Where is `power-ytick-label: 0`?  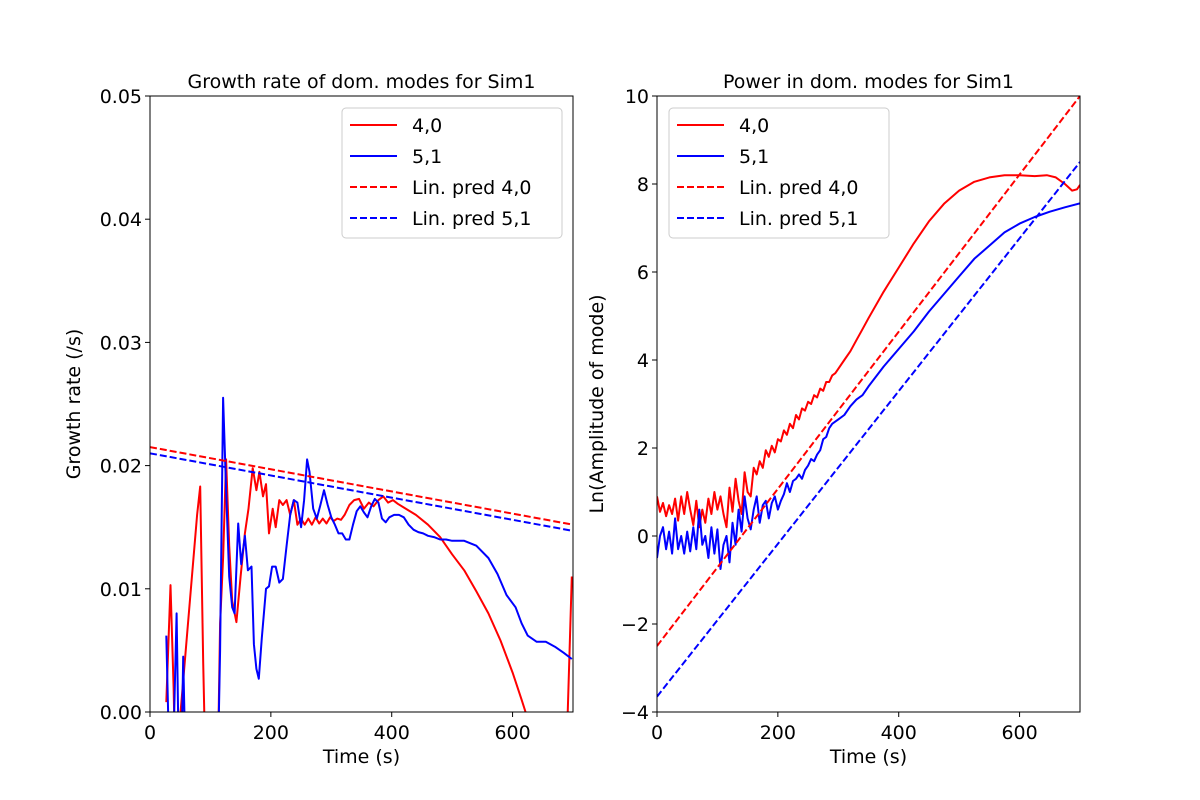 power-ytick-label: 0 is located at coordinates (643, 537).